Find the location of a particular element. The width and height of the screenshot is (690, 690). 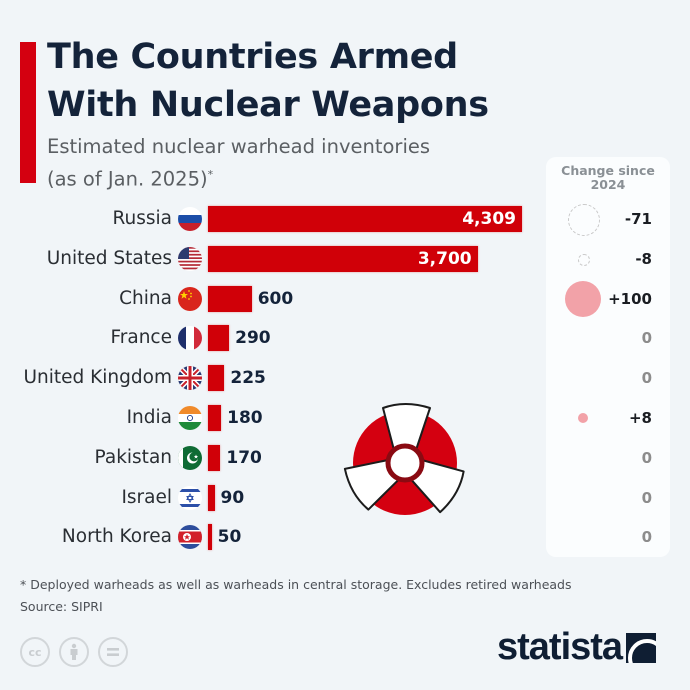

change-value: +8 is located at coordinates (640, 418).